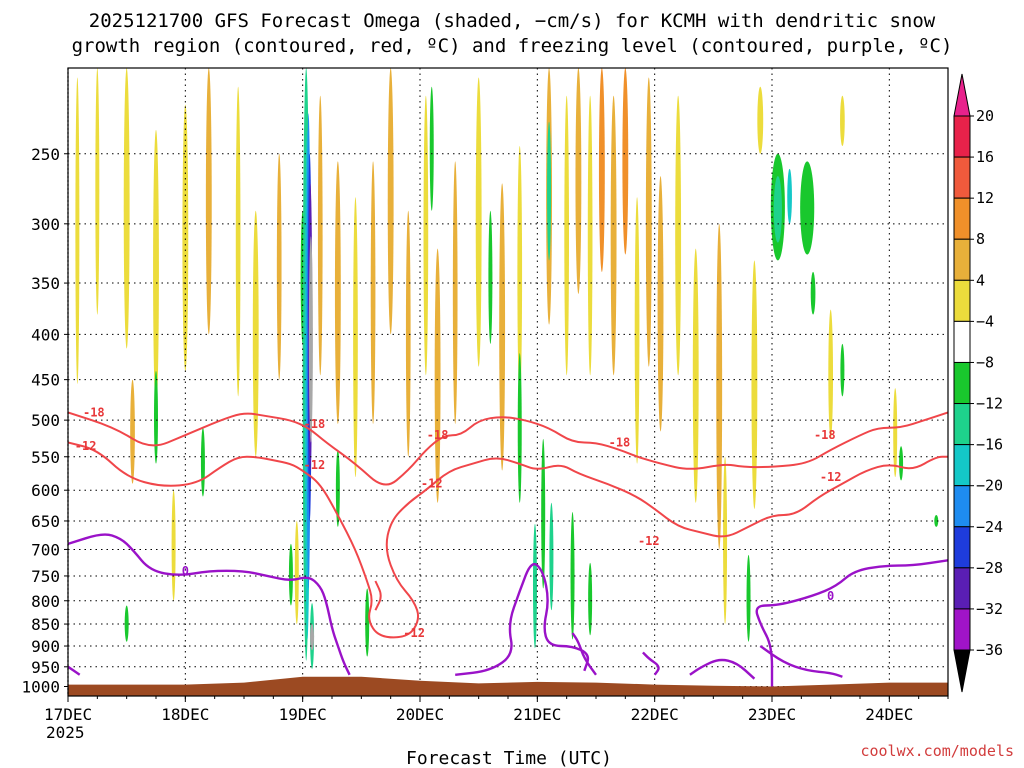 The height and width of the screenshot is (768, 1024). Describe the element at coordinates (45, 154) in the screenshot. I see `y-tick-label: 250` at that location.